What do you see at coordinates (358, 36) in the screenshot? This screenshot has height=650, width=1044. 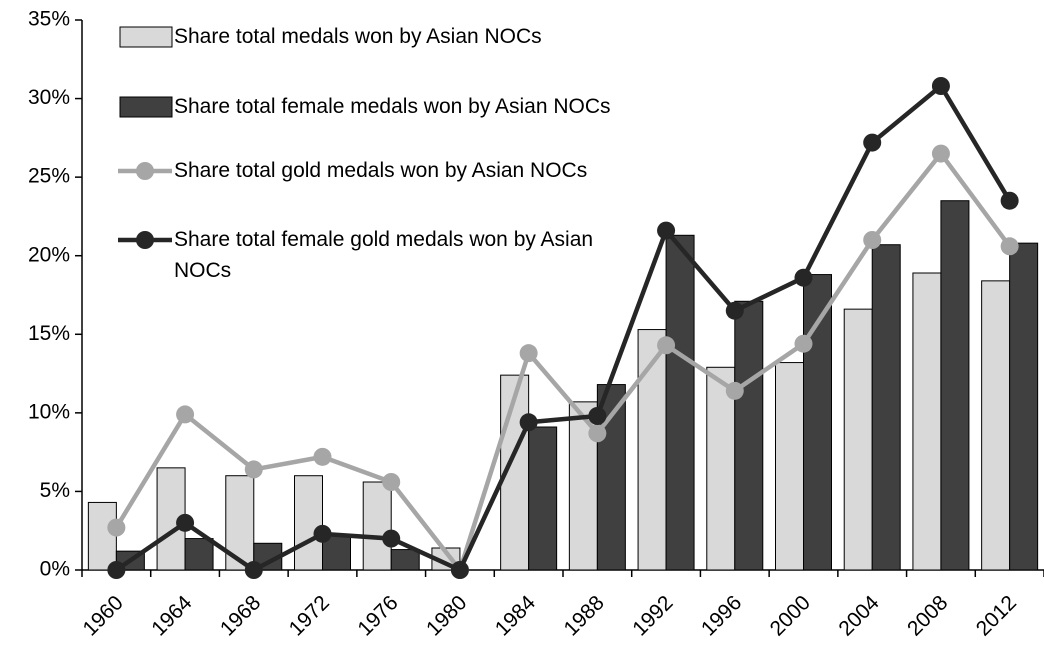 I see `legend-label: Share total medals won by Asian NOCs` at bounding box center [358, 36].